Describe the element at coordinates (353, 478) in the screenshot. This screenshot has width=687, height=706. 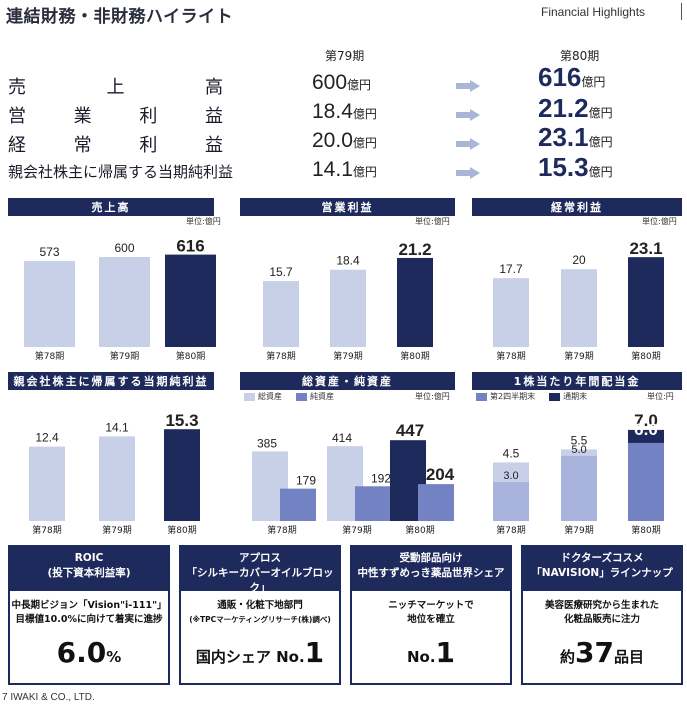
I see `chart-assets: 385 179 第78期 414 192 第79期 447 204 第80期` at that location.